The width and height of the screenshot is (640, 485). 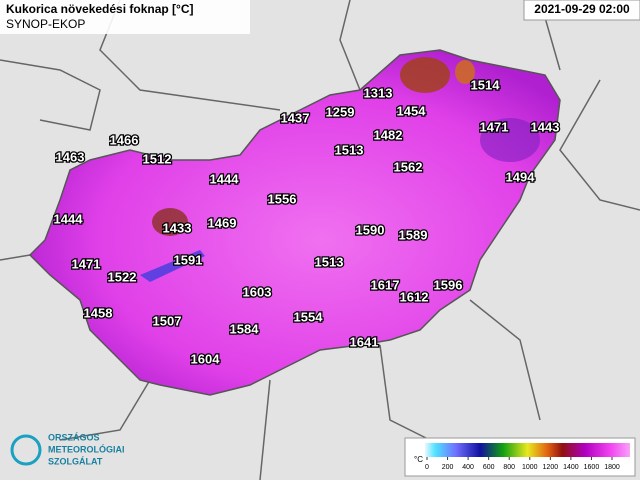 What do you see at coordinates (468, 467) in the screenshot?
I see `tick-label: 400` at bounding box center [468, 467].